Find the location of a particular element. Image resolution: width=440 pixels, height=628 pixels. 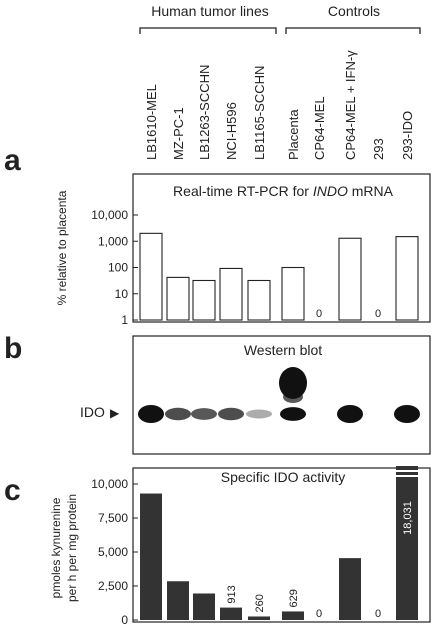

panel-b-title: Western blot is located at coordinates (283, 350).